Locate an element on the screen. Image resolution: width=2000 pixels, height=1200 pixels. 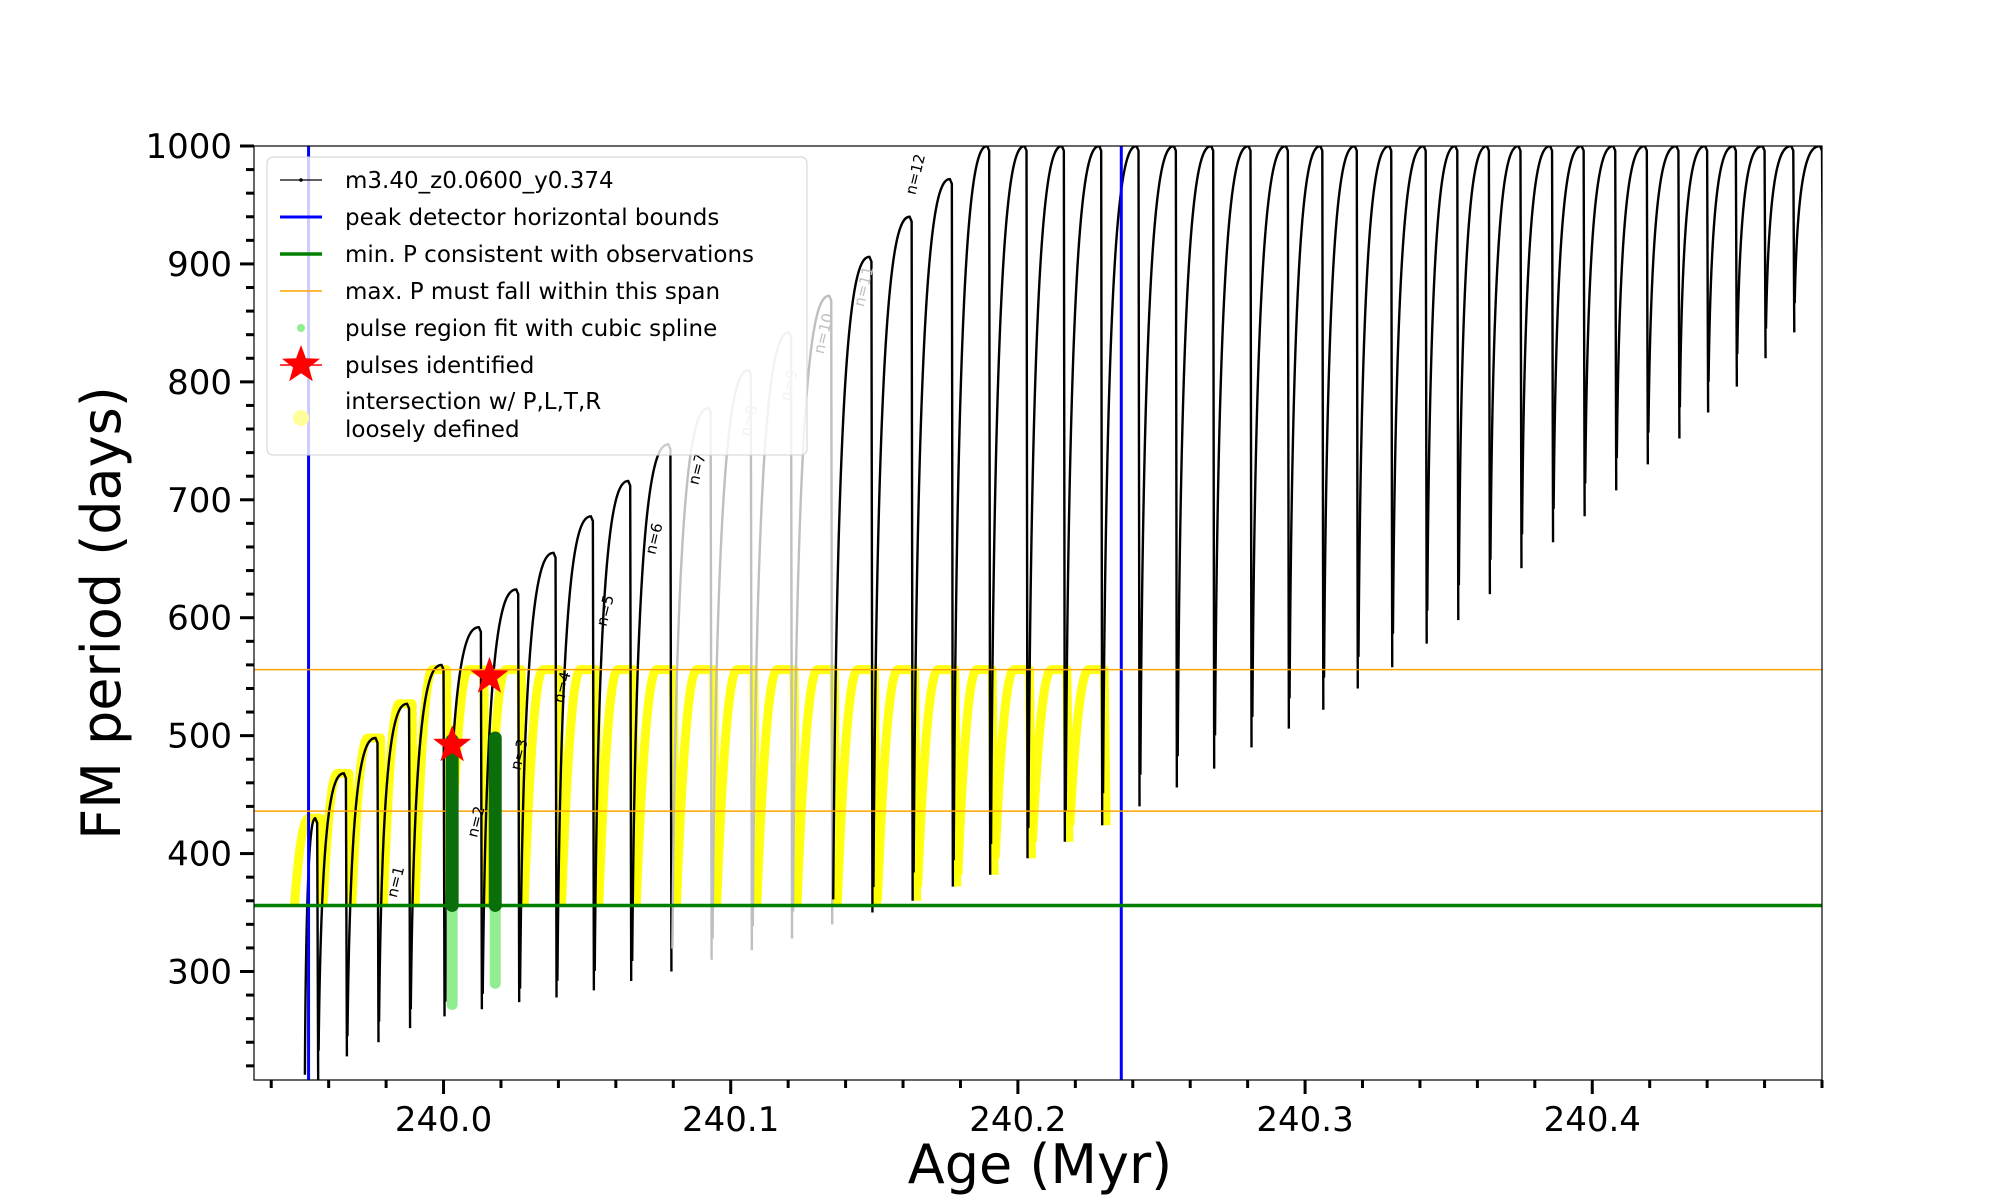
spline-layer is located at coordinates (473, 871).